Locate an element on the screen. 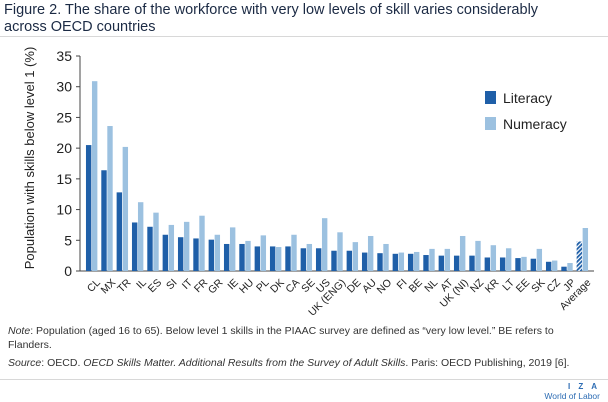 Image resolution: width=608 pixels, height=402 pixels. bar-numeracy-si is located at coordinates (171, 247).